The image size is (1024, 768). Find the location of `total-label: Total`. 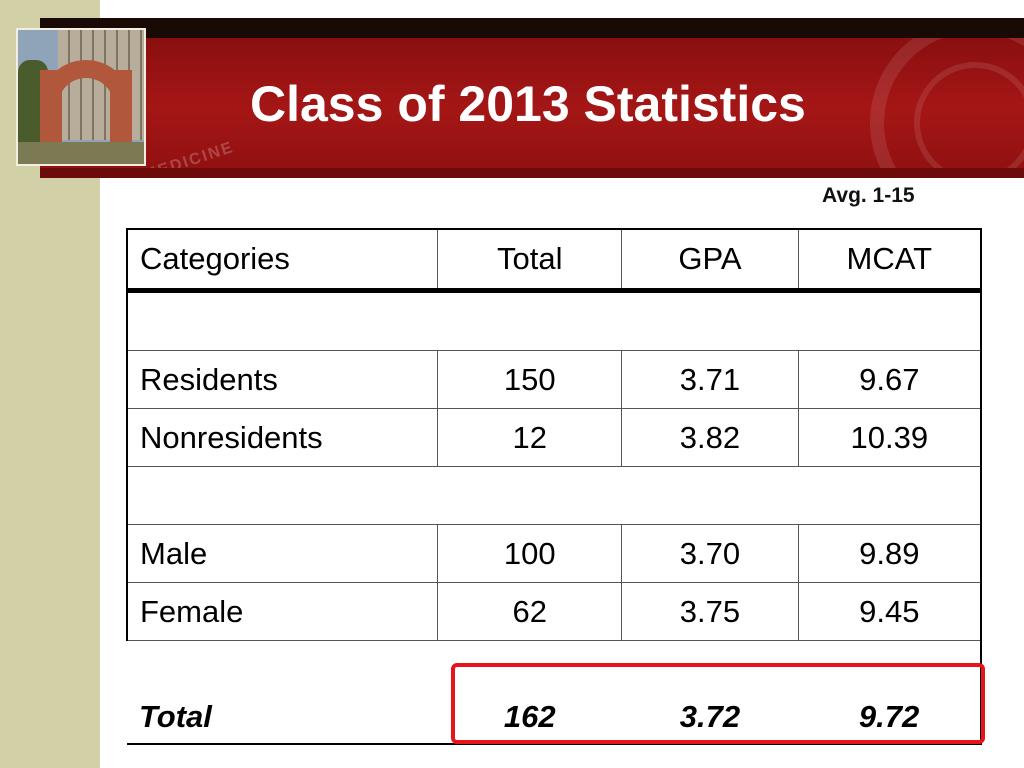

total-label: Total is located at coordinates (282, 692).